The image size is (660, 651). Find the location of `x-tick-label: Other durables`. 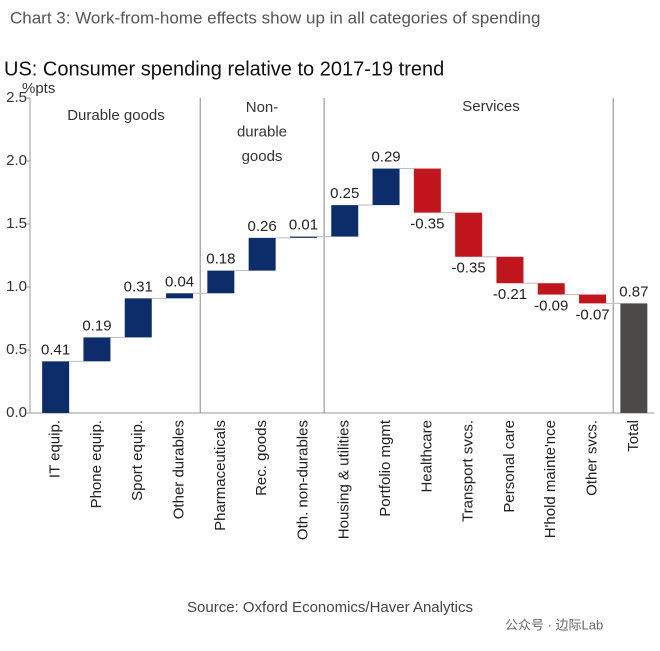

x-tick-label: Other durables is located at coordinates (179, 469).